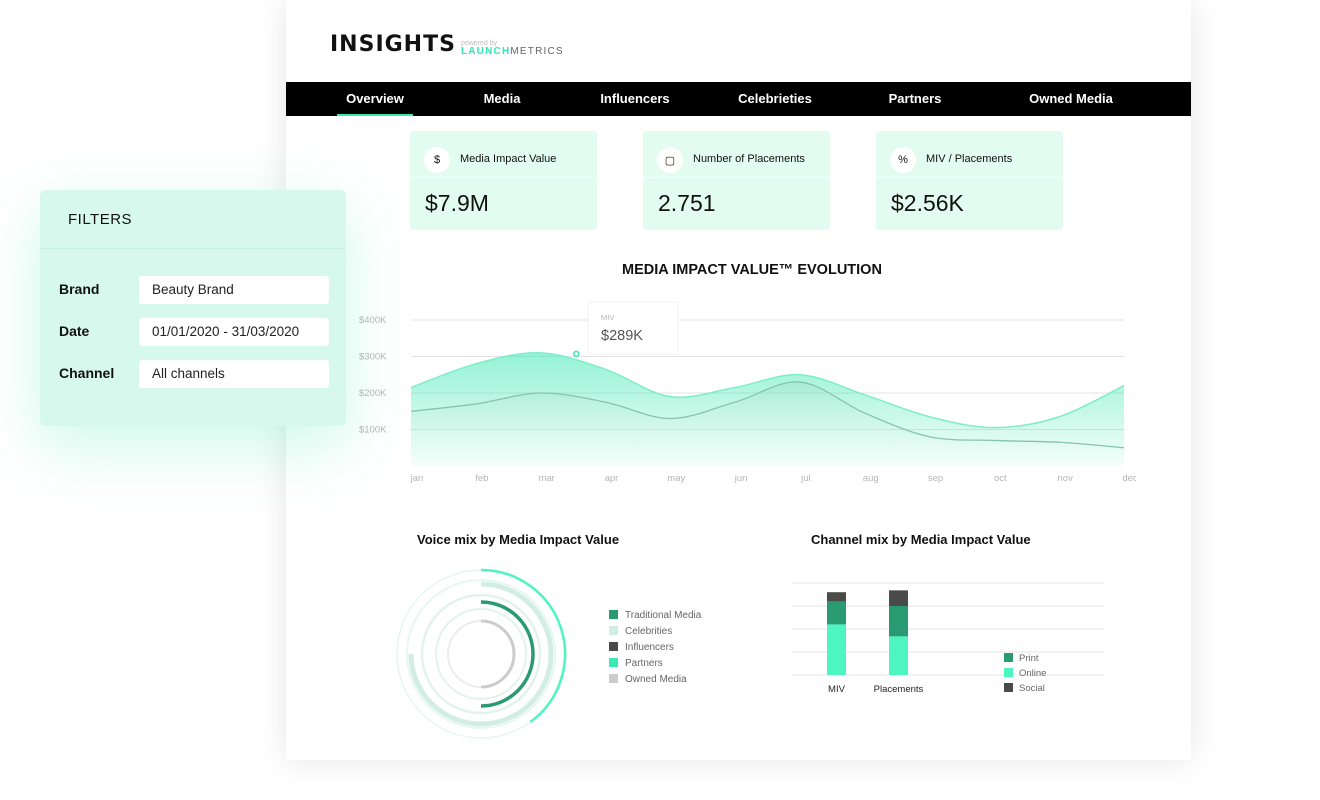 The image size is (1320, 800). I want to click on kpi-value: 2.751, so click(687, 203).